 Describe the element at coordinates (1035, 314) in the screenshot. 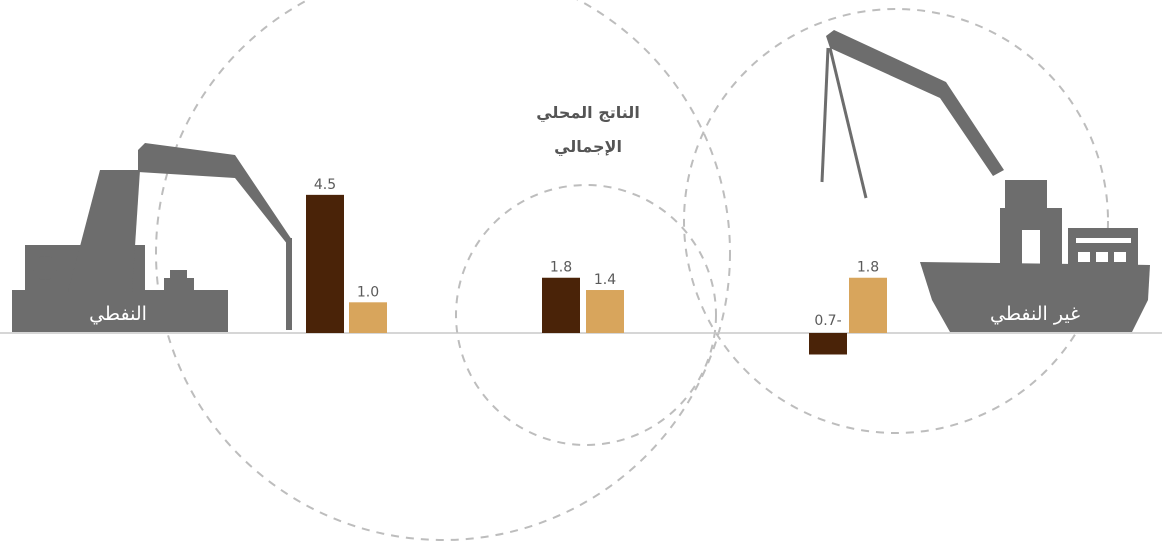

I see `non-oil-sector-label: غير النفطي` at that location.